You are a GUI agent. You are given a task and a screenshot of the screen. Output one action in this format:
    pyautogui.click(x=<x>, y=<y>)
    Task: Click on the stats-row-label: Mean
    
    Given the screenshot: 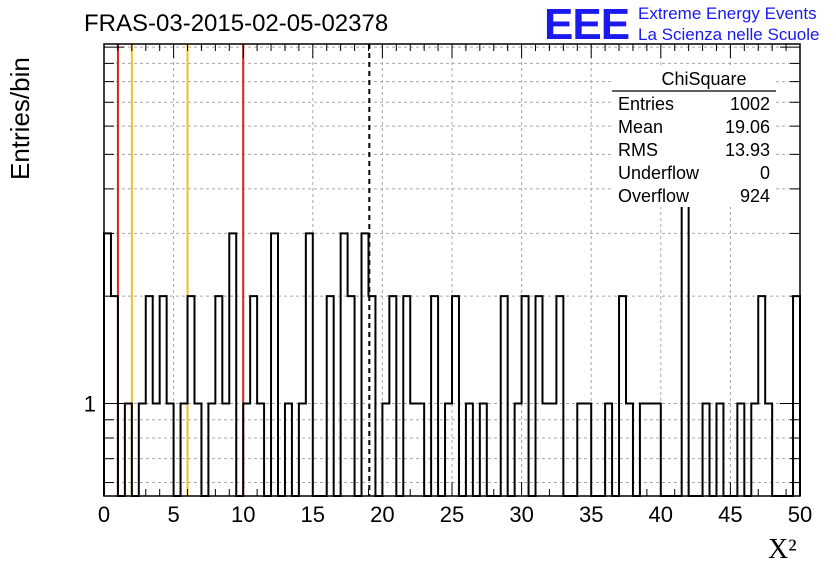 What is the action you would take?
    pyautogui.click(x=640, y=127)
    